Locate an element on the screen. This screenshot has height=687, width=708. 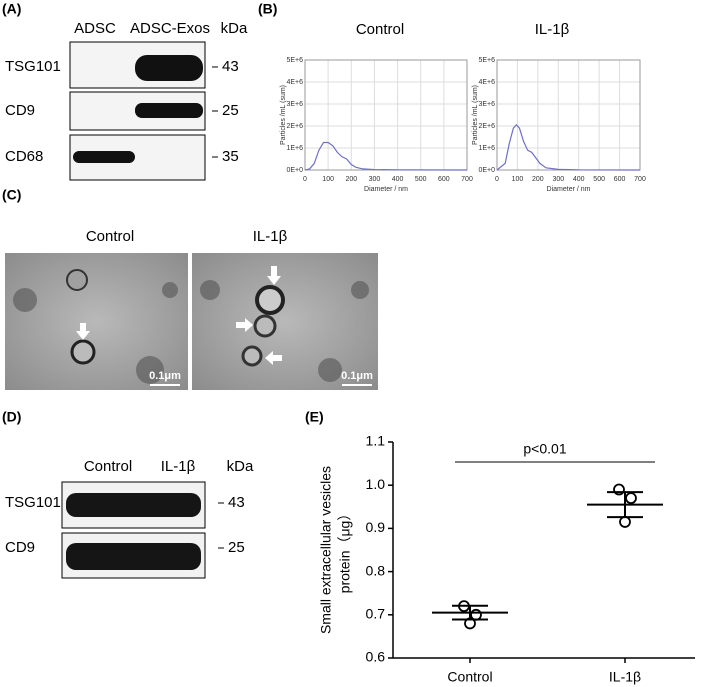
row-label: CD68 is located at coordinates (24, 156).